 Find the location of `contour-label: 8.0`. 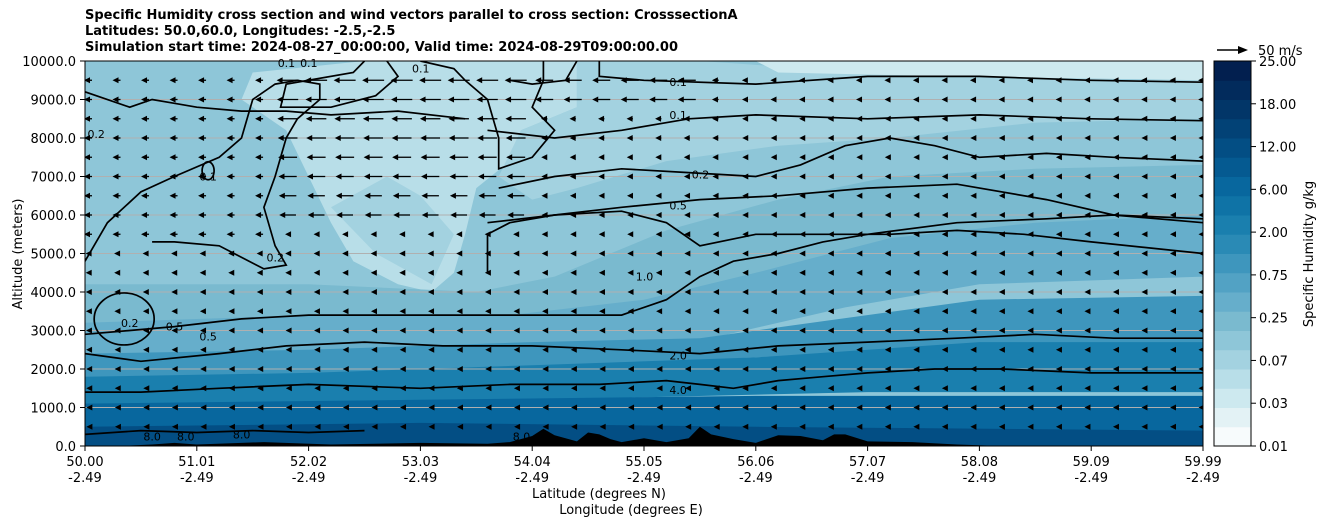

contour-label: 8.0 is located at coordinates (152, 436).